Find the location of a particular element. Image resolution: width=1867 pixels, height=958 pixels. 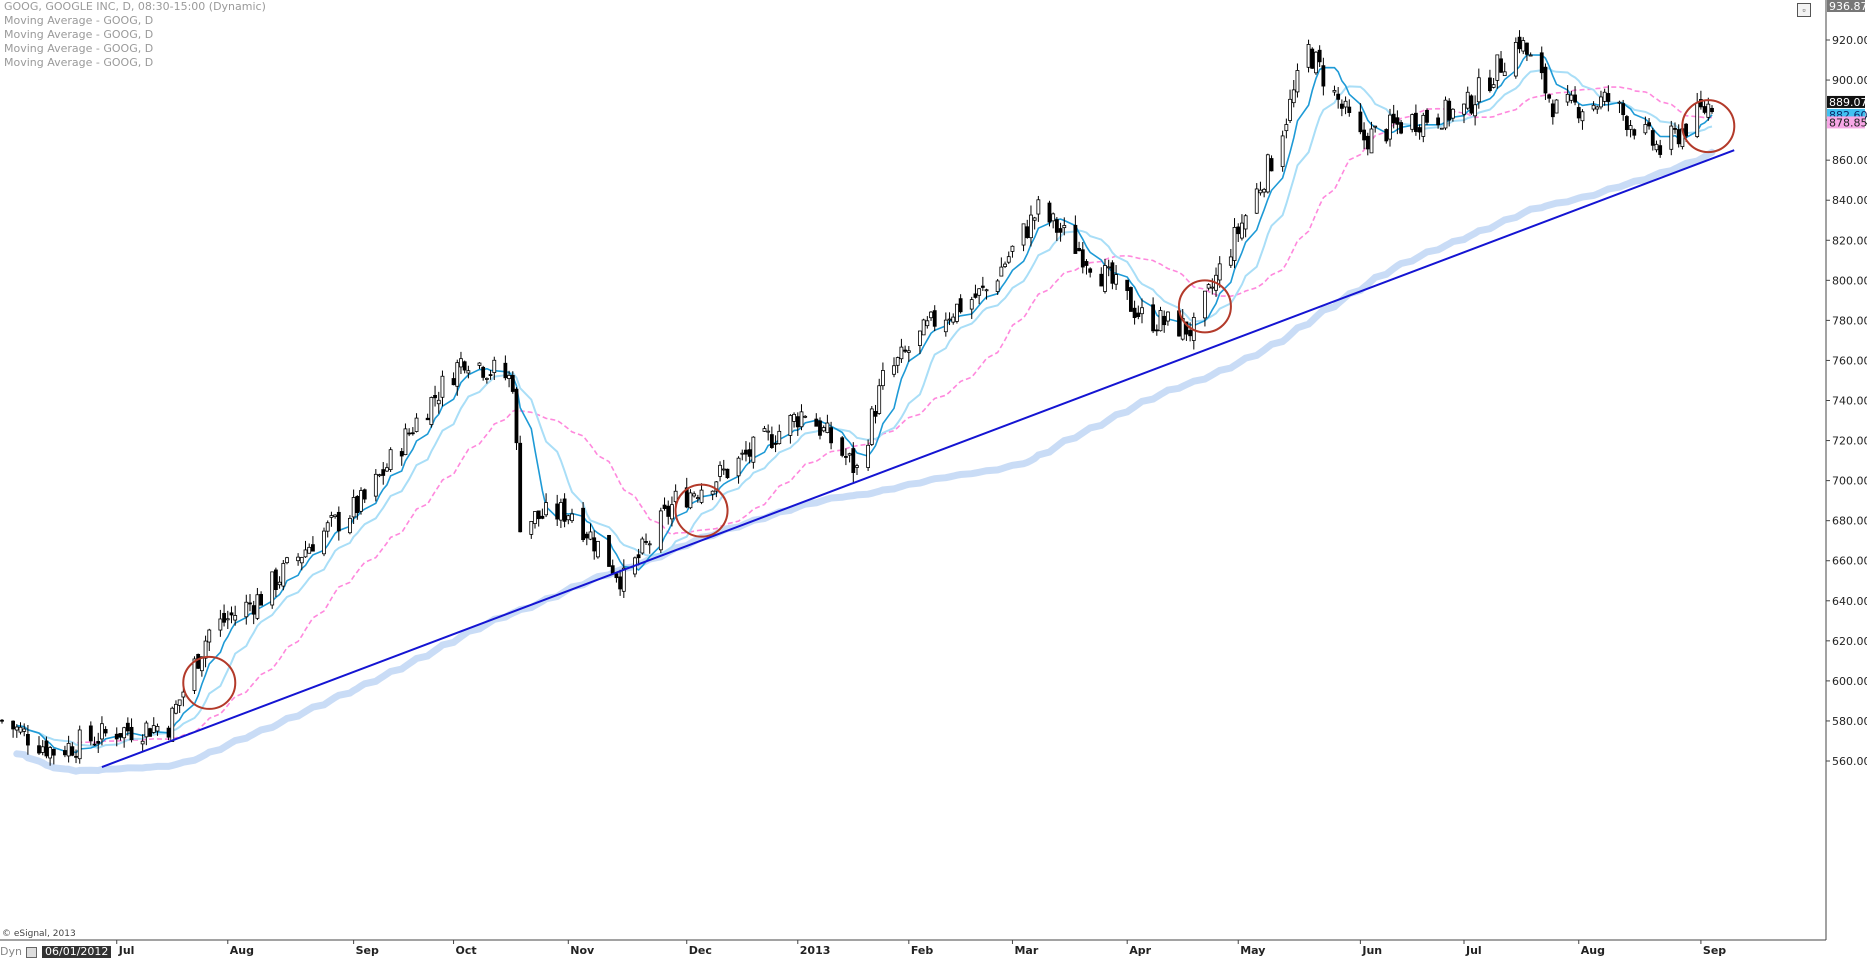

legend-ma-4: Moving Average - GOOG, D is located at coordinates (79, 62).